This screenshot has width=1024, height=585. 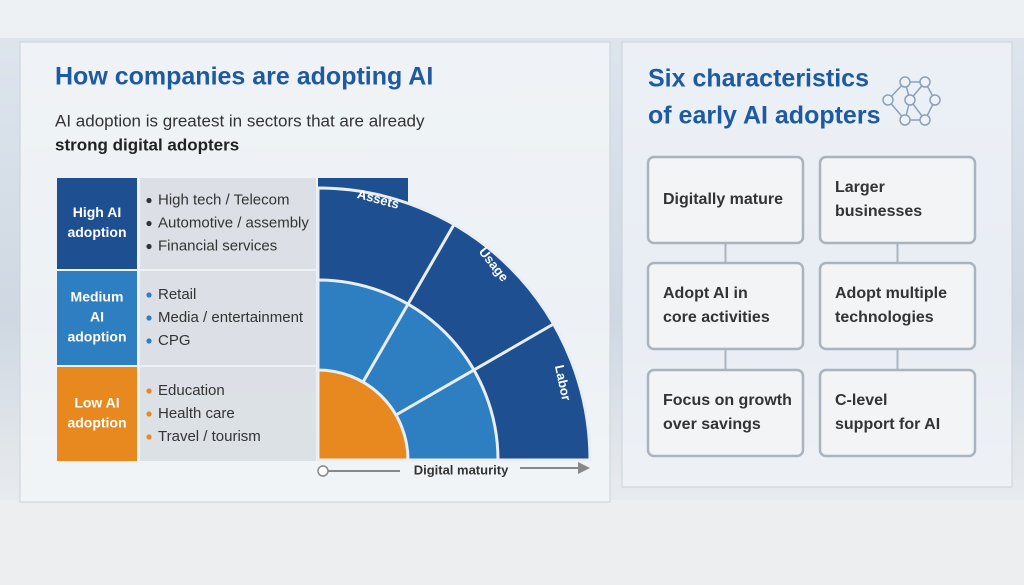 I want to click on right-title: of early AI adopters, so click(x=764, y=116).